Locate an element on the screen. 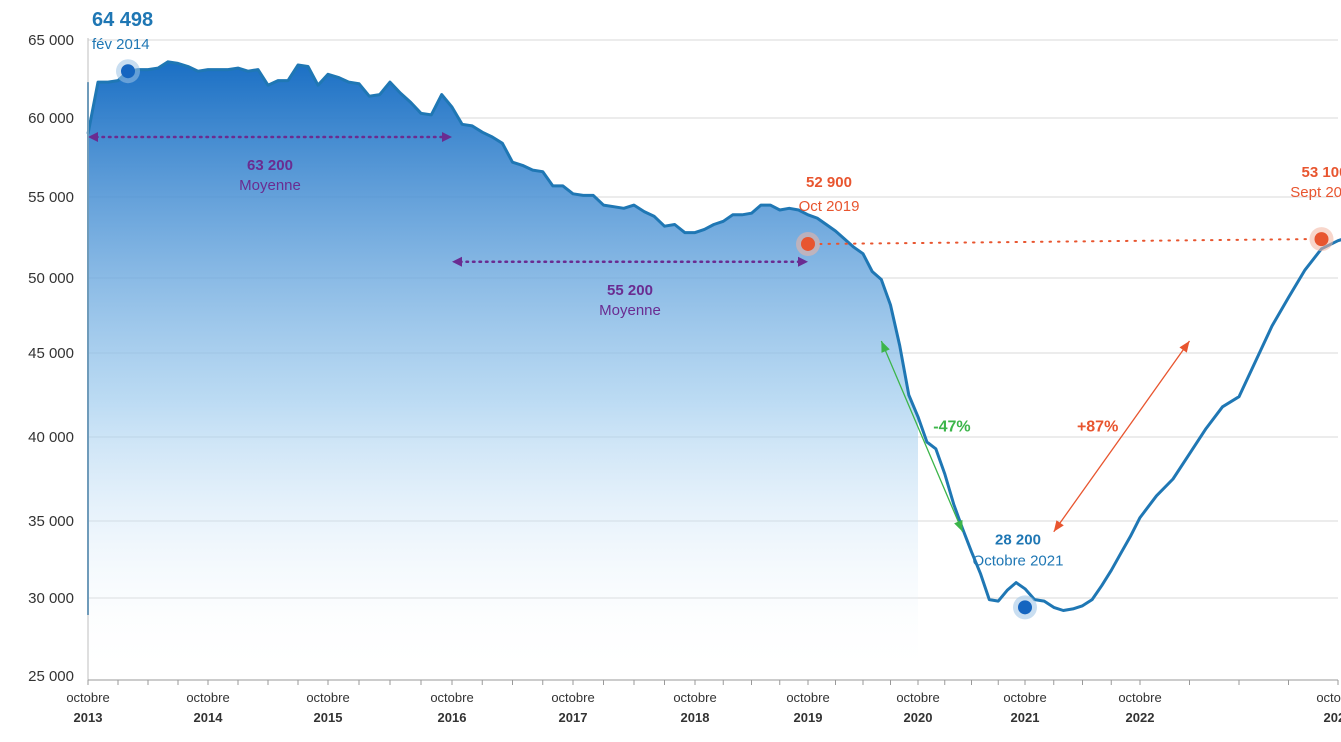  oct2021-value-label: 28 200 is located at coordinates (1018, 539).